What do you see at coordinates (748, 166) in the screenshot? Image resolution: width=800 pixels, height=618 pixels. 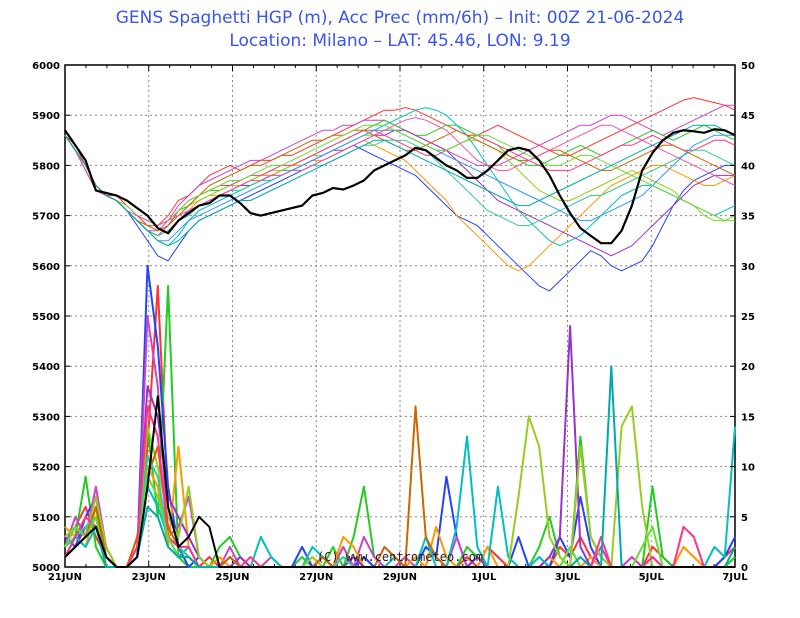 I see `y-right-tick-label: 40` at bounding box center [748, 166].